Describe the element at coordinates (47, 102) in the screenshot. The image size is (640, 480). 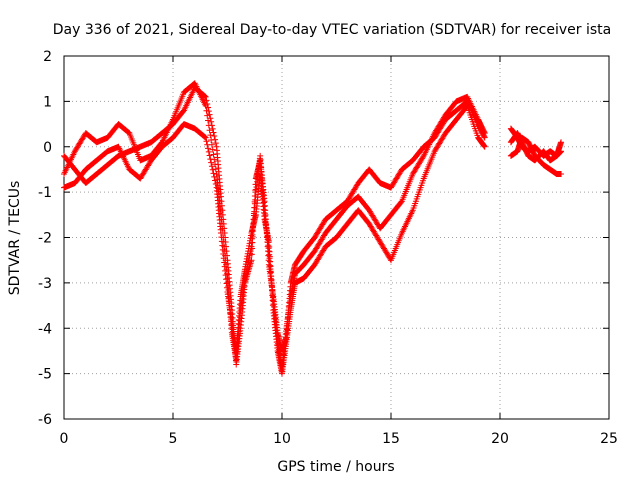
I see `y-tick-label: 1` at that location.